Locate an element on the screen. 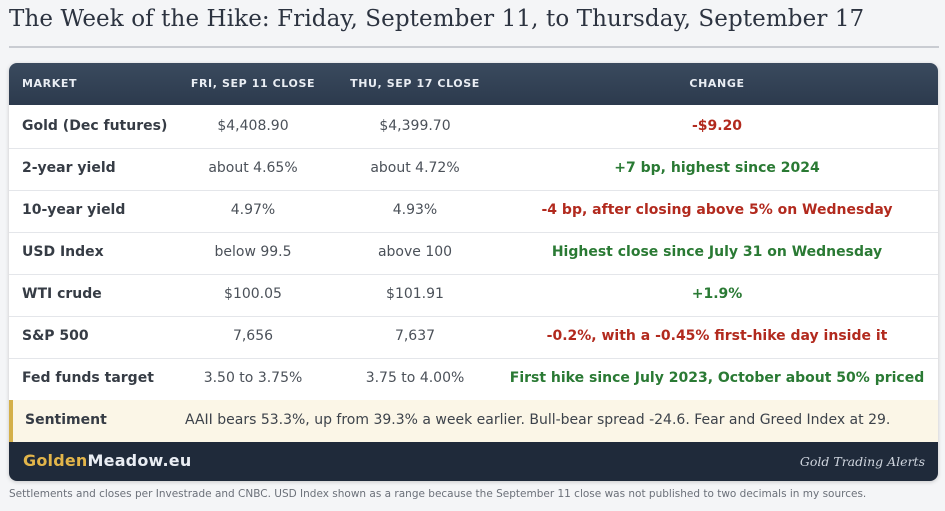  header-thu-close: THU, SEP 17 CLOSE is located at coordinates (415, 83).